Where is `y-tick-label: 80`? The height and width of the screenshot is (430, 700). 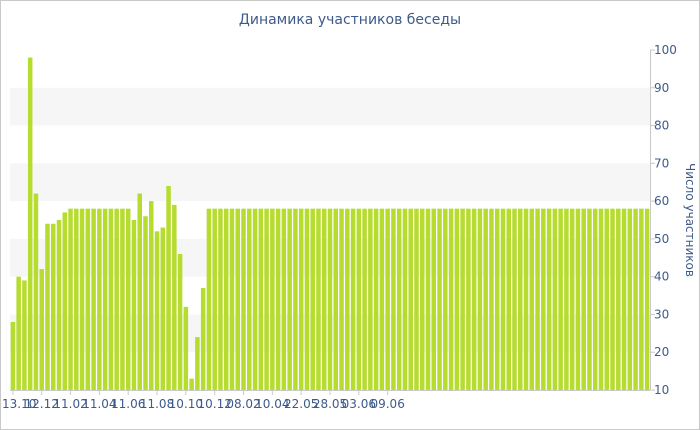
y-tick-label: 80 is located at coordinates (661, 126).